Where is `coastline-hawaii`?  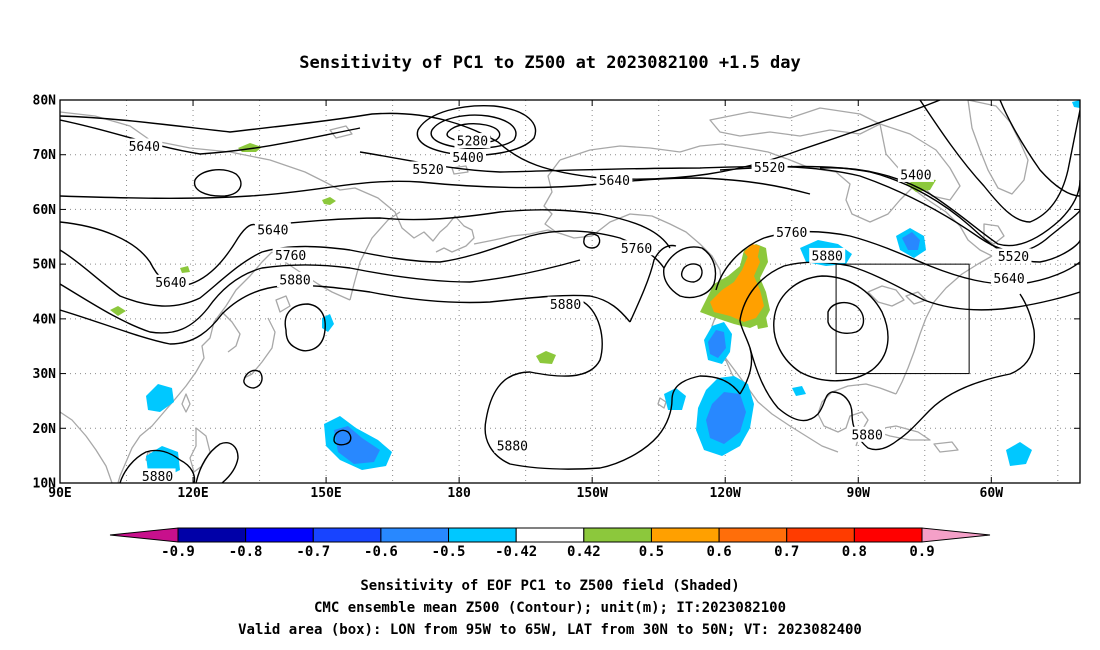 coastline-hawaii is located at coordinates (662, 403).